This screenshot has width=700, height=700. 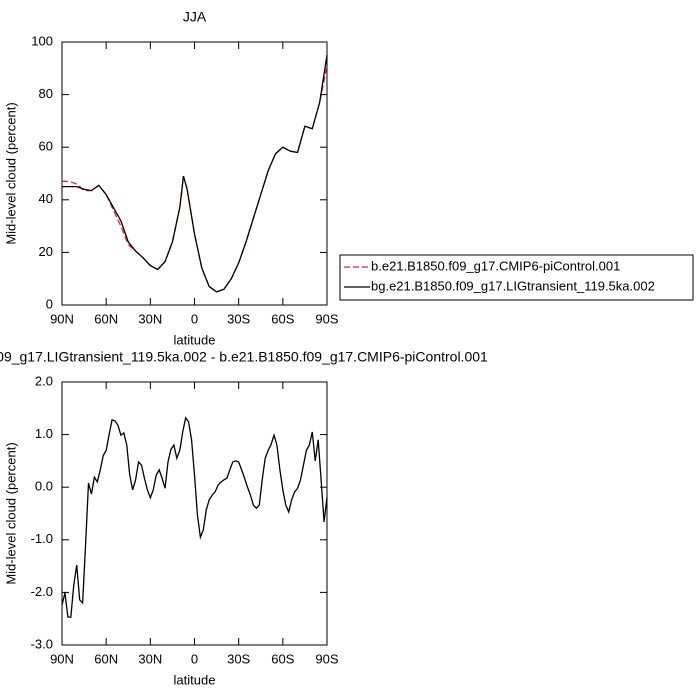 What do you see at coordinates (49, 303) in the screenshot?
I see `y-tick-label: 0` at bounding box center [49, 303].